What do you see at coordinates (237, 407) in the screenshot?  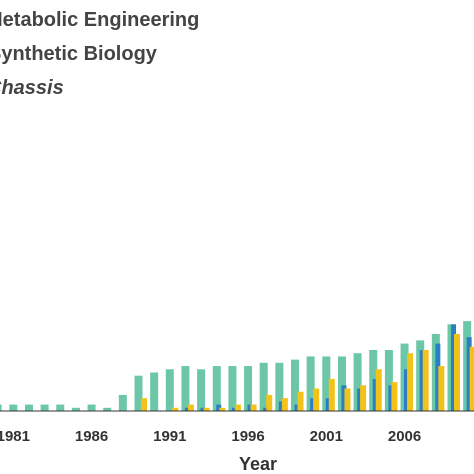 I see `bar-synthetic-biology-1995` at bounding box center [237, 407].